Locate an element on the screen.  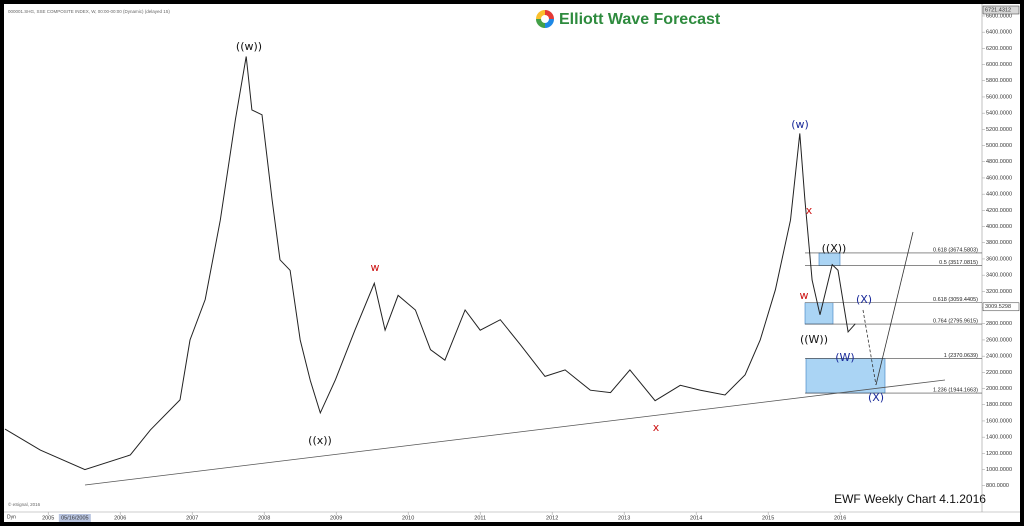
y-tick-label: 5800.0000 is located at coordinates (999, 81).